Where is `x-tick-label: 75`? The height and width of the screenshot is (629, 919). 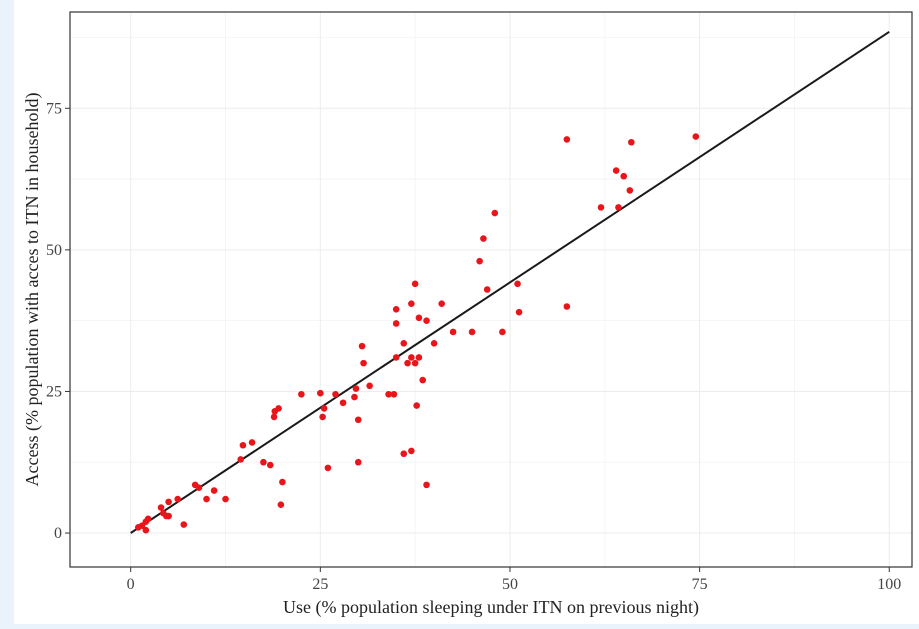 x-tick-label: 75 is located at coordinates (700, 584).